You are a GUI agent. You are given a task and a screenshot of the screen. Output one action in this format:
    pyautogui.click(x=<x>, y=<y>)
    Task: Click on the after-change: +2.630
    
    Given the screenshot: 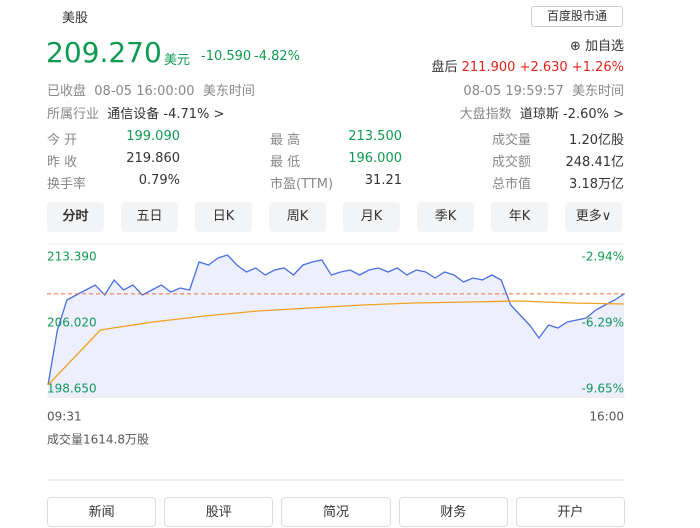 What is the action you would take?
    pyautogui.click(x=543, y=67)
    